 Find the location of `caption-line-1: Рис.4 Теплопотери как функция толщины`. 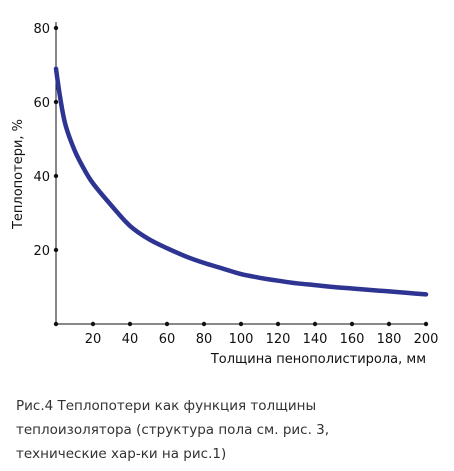

caption-line-1: Рис.4 Теплопотери как функция толщины is located at coordinates (166, 406).